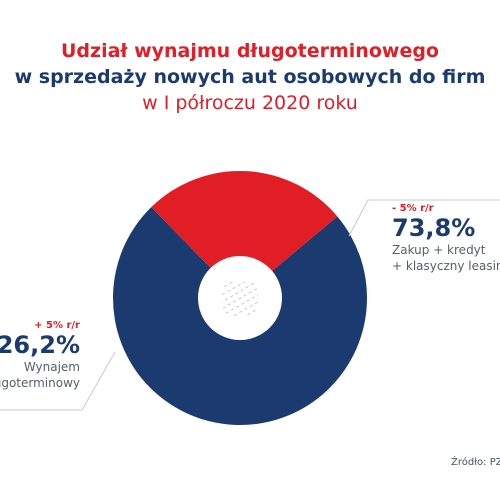  What do you see at coordinates (434, 228) in the screenshot?
I see `purchase-value: 73,8%` at bounding box center [434, 228].